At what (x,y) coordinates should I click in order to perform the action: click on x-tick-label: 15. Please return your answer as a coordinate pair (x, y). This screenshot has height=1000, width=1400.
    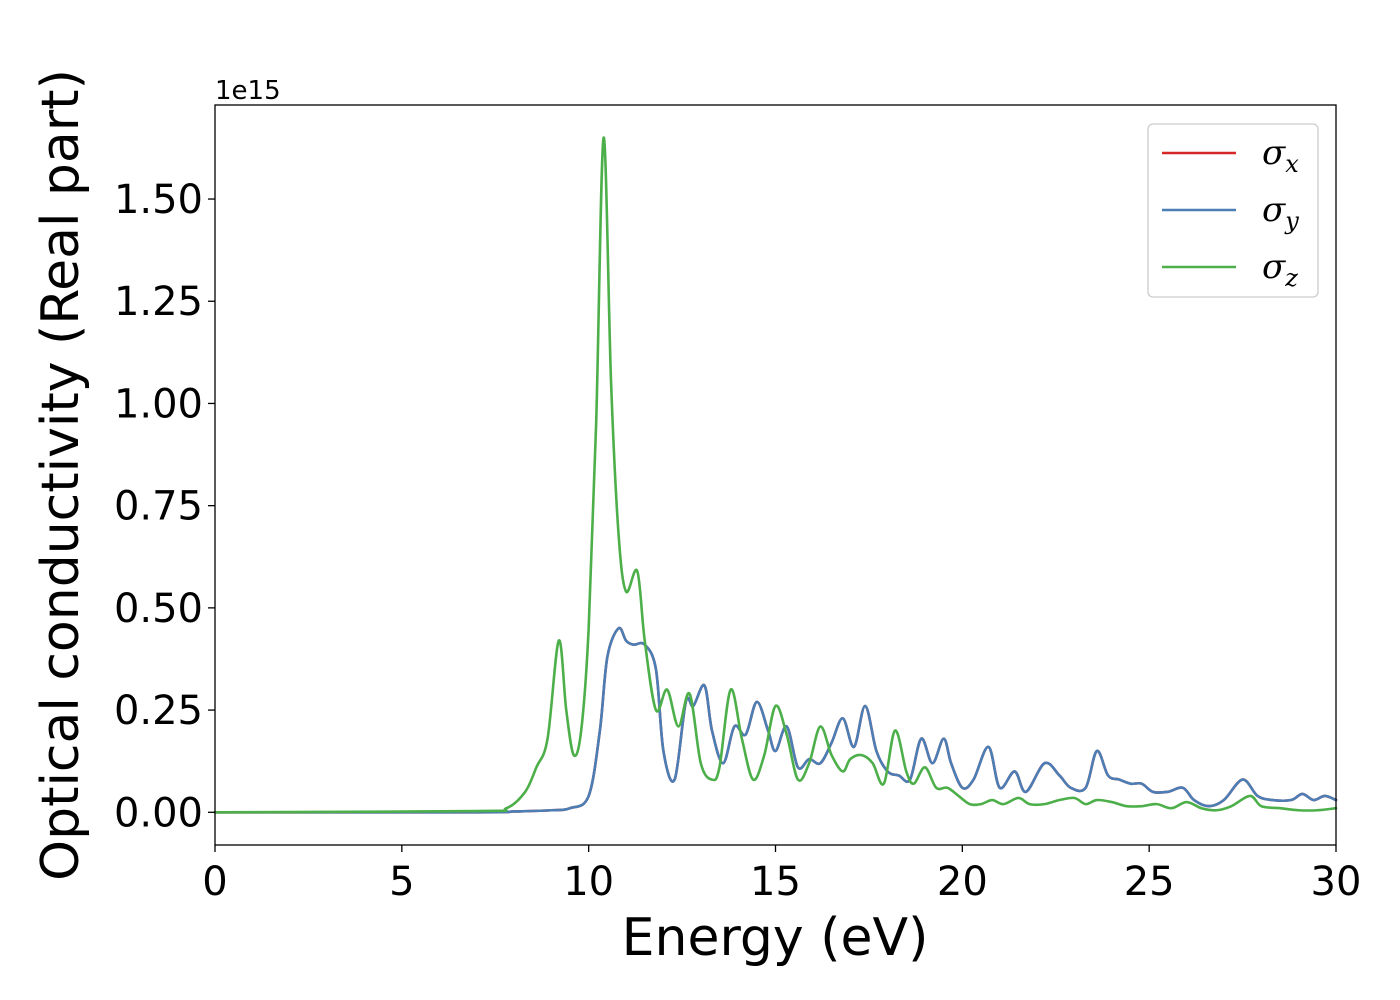
    Looking at the image, I should click on (775, 882).